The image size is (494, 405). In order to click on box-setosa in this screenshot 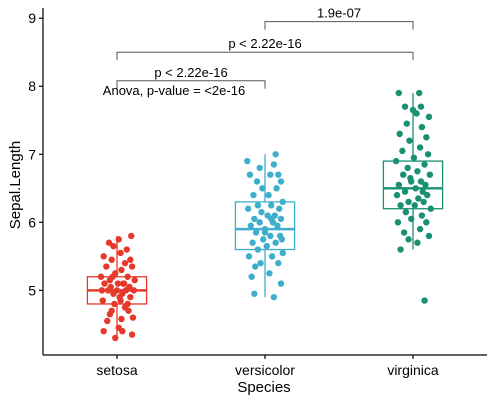, I will do `click(117, 286)`.